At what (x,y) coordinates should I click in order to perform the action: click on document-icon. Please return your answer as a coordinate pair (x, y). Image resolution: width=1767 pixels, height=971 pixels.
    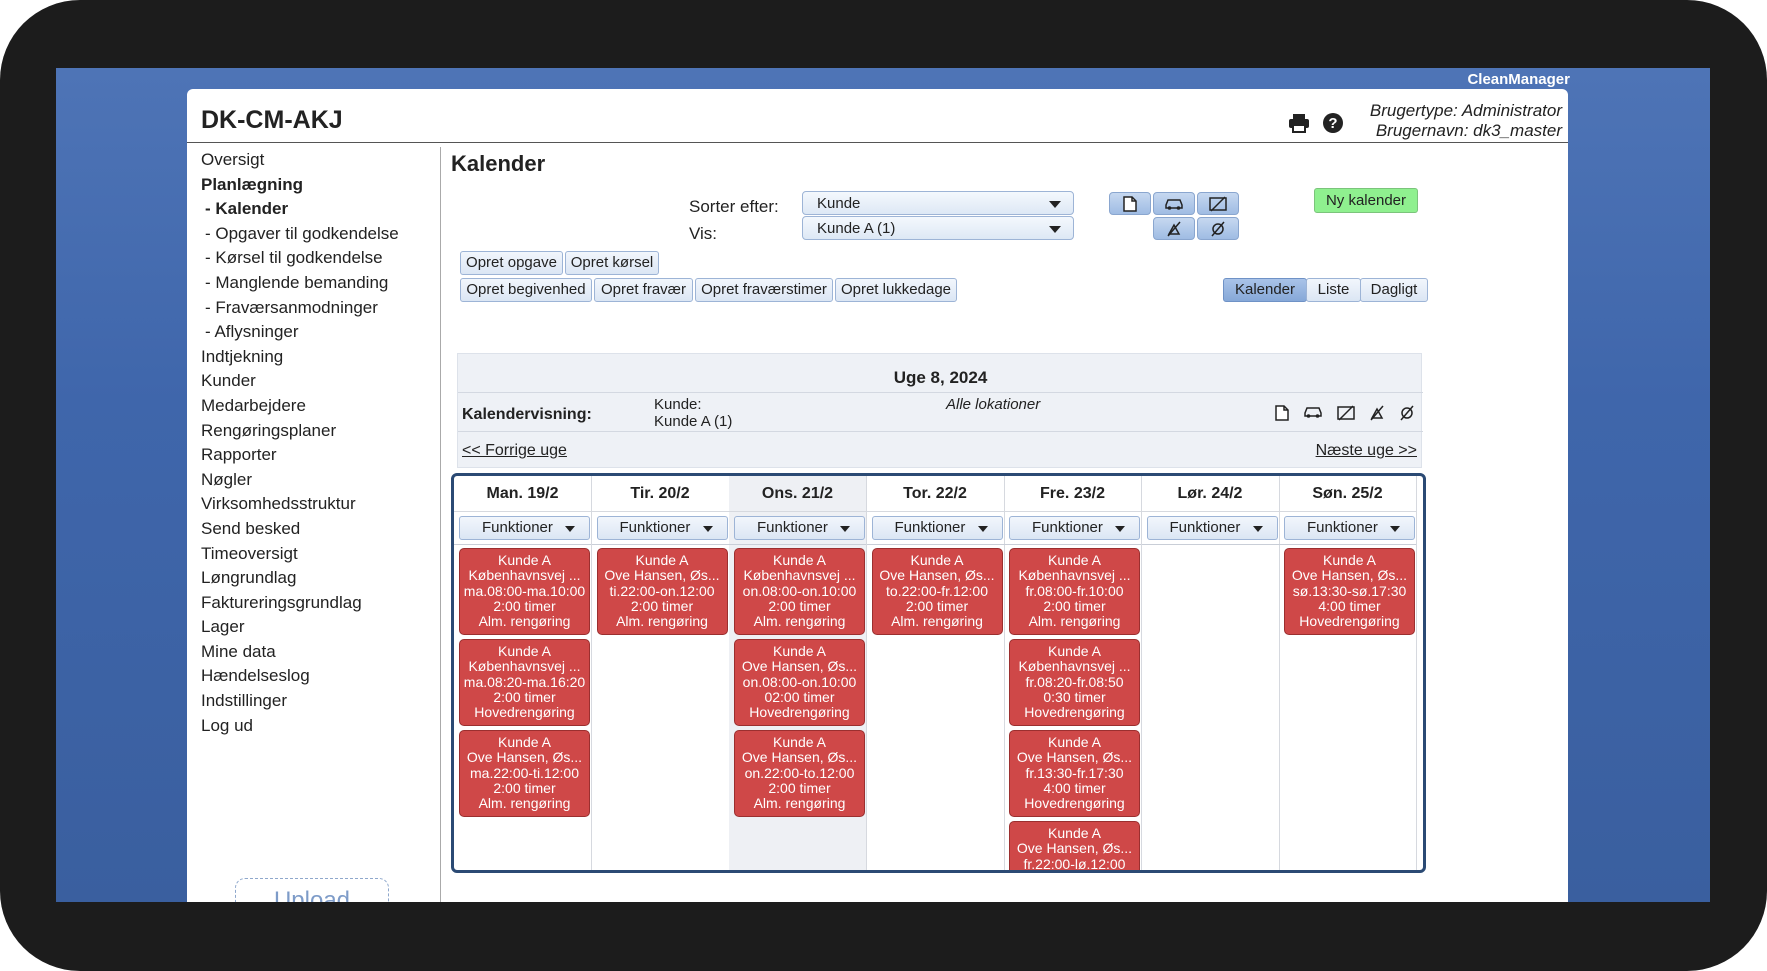
    Looking at the image, I should click on (1282, 413).